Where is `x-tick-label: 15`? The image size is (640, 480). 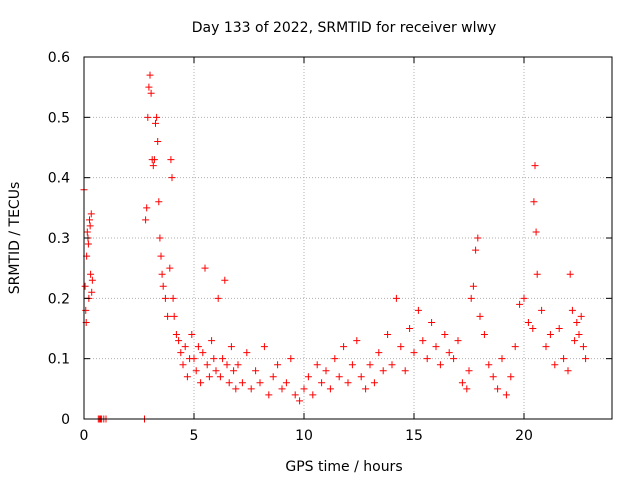 x-tick-label: 15 is located at coordinates (414, 436).